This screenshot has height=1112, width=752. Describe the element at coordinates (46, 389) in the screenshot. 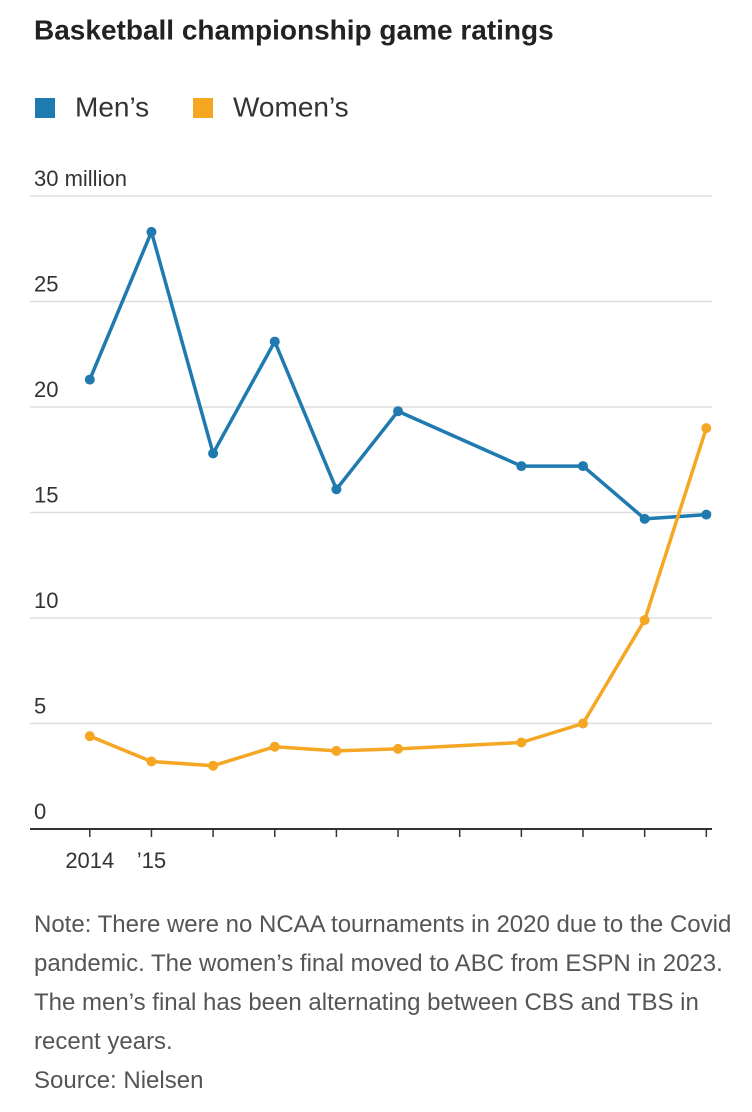

I see `y-tick-label: 20` at that location.